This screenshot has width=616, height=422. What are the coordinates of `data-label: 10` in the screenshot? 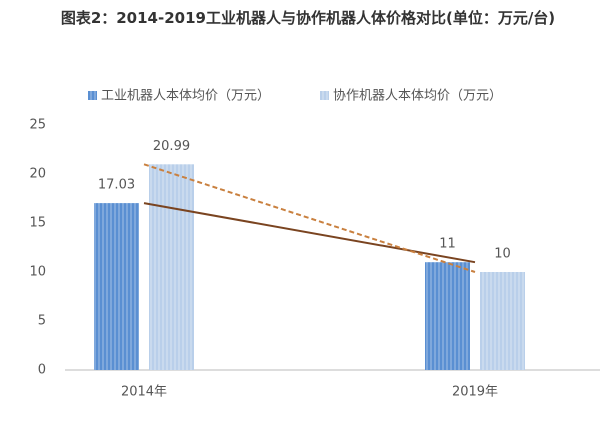 It's located at (502, 254).